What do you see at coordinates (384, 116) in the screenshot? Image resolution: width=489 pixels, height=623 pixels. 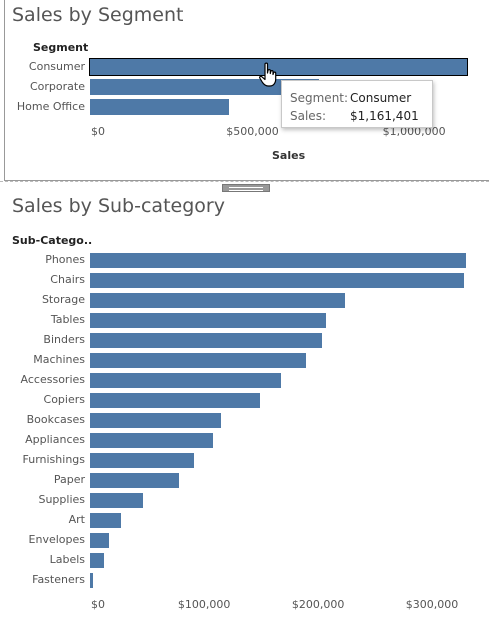 I see `tooltip-sales-value: $1,161,401` at bounding box center [384, 116].